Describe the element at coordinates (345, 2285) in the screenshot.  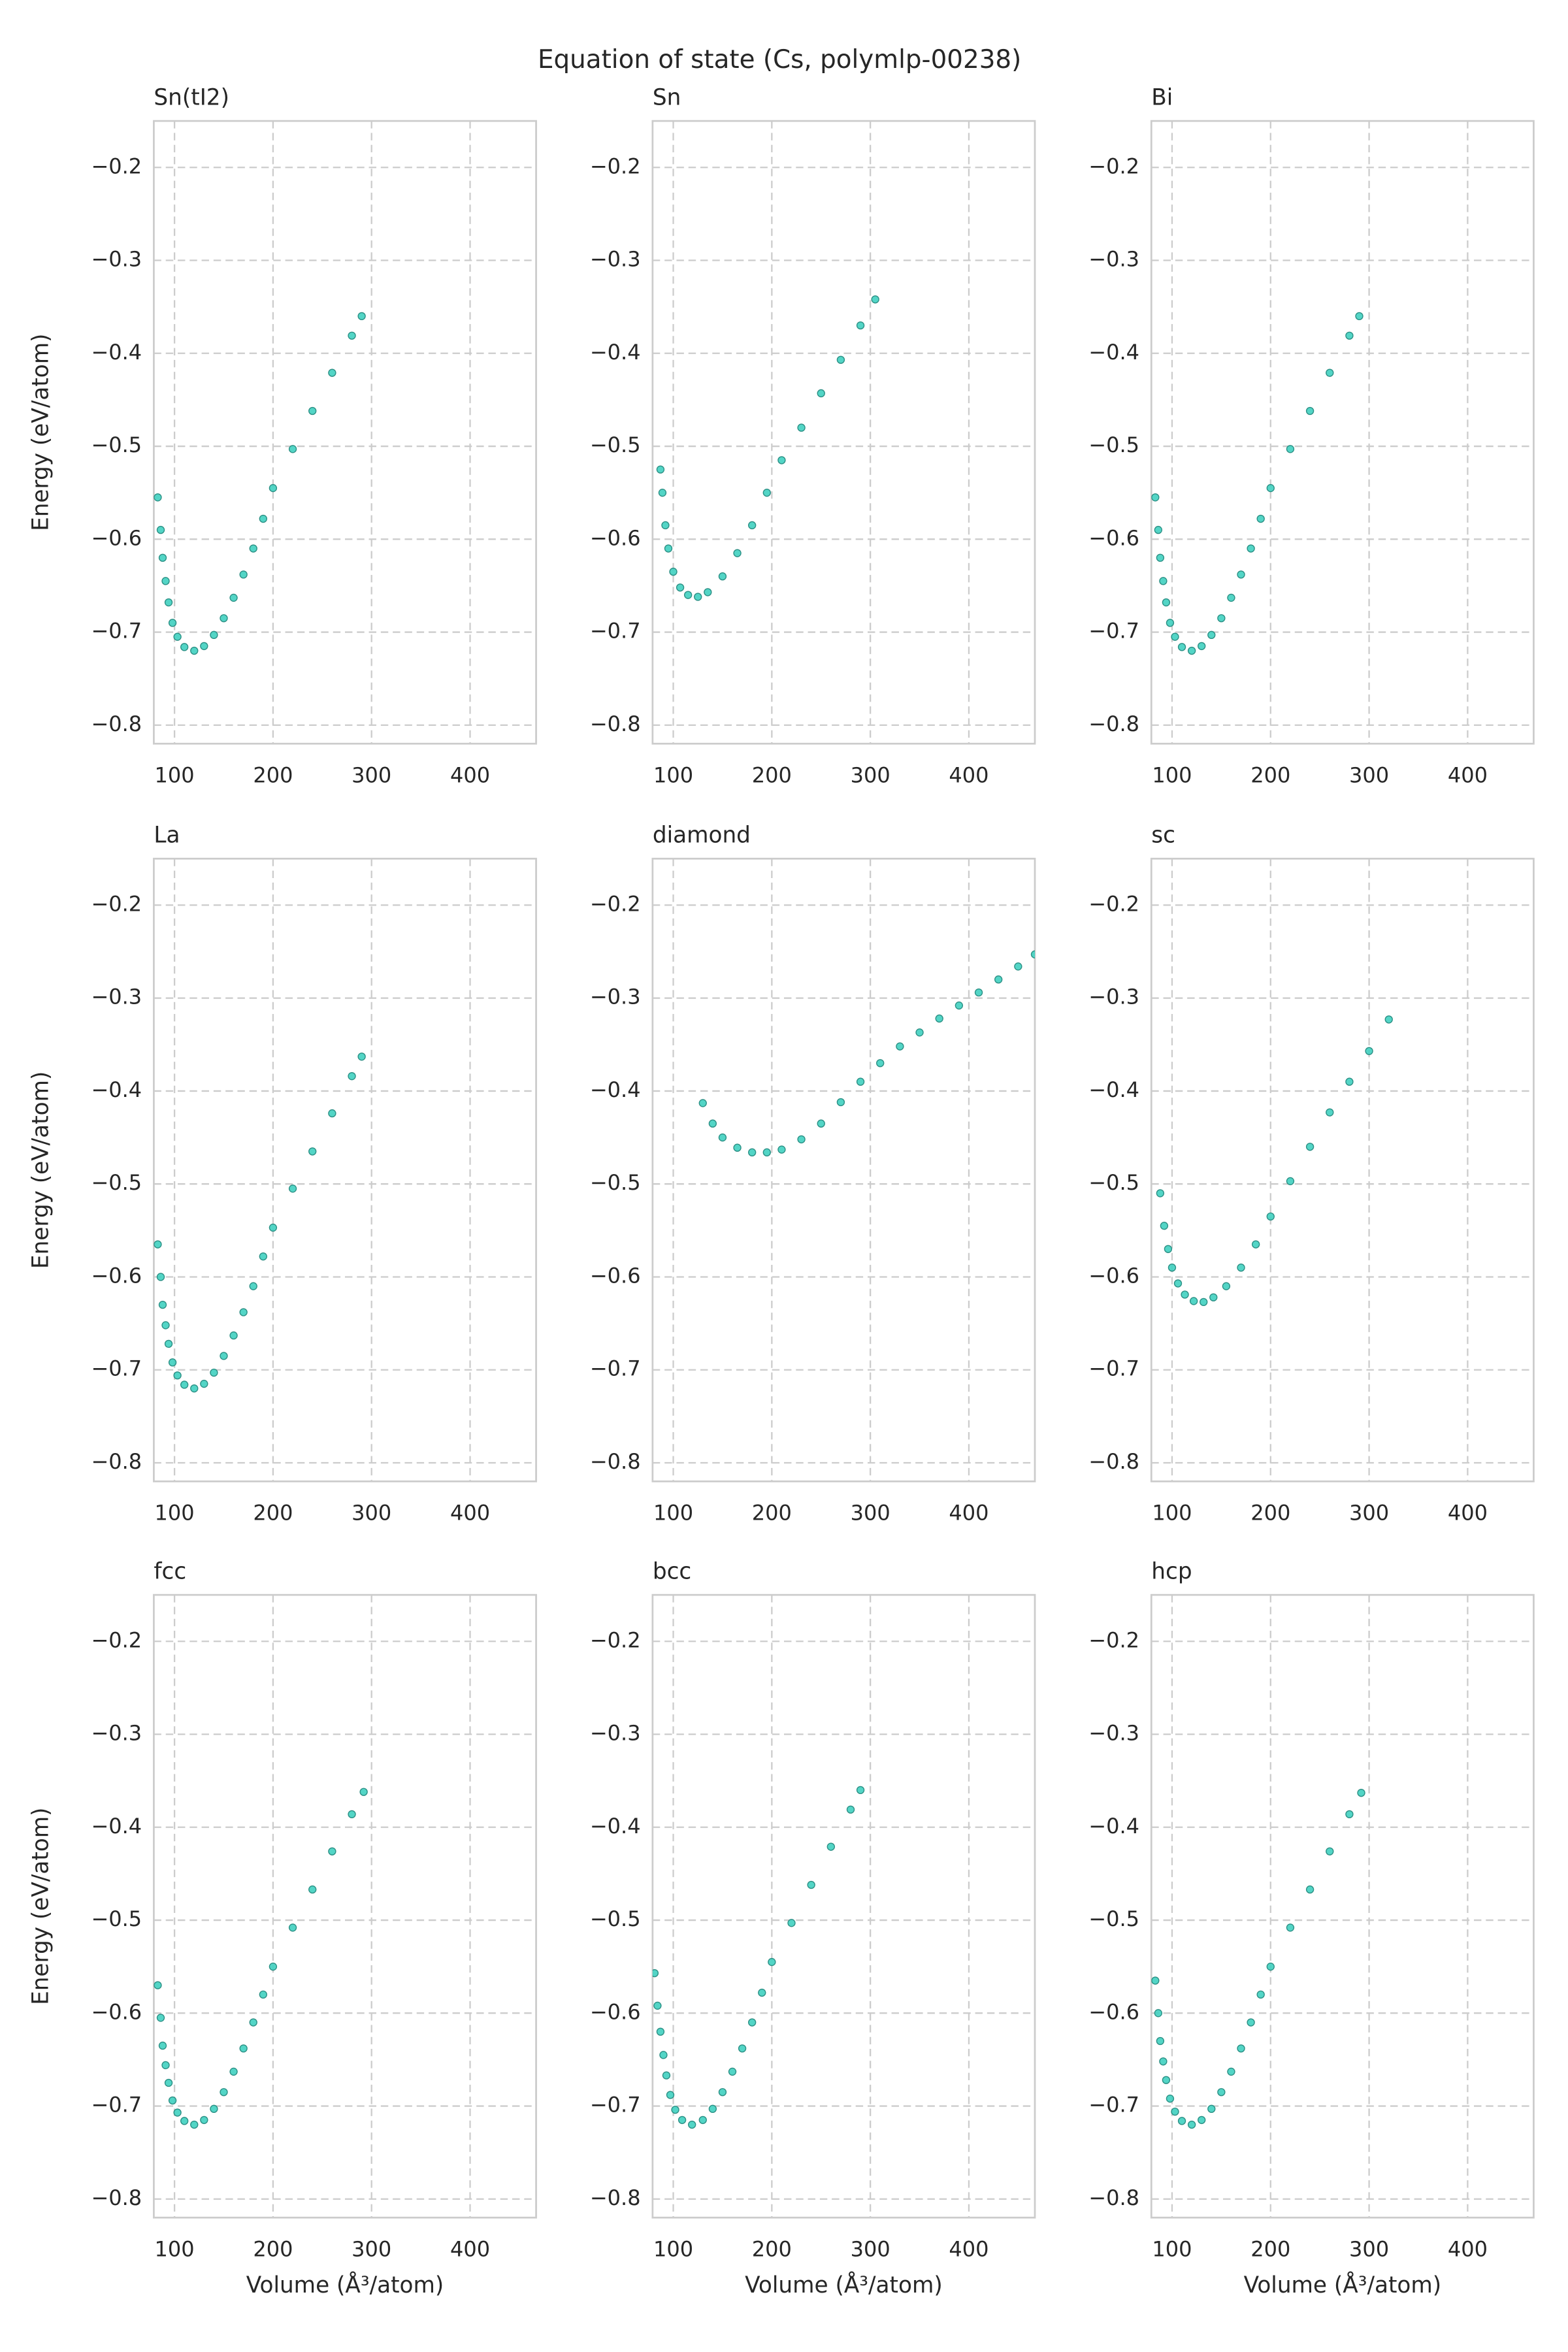
I see `x-axis-label: Volume (Å³/atom)` at that location.